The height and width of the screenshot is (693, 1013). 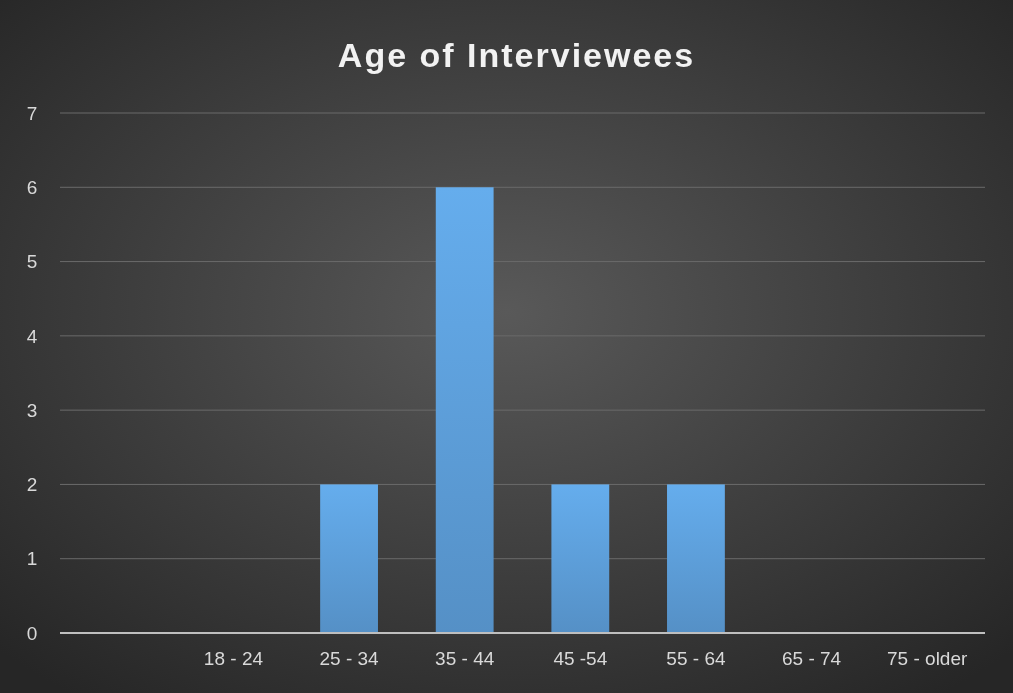 I want to click on y-tick-label: 6, so click(x=32, y=187).